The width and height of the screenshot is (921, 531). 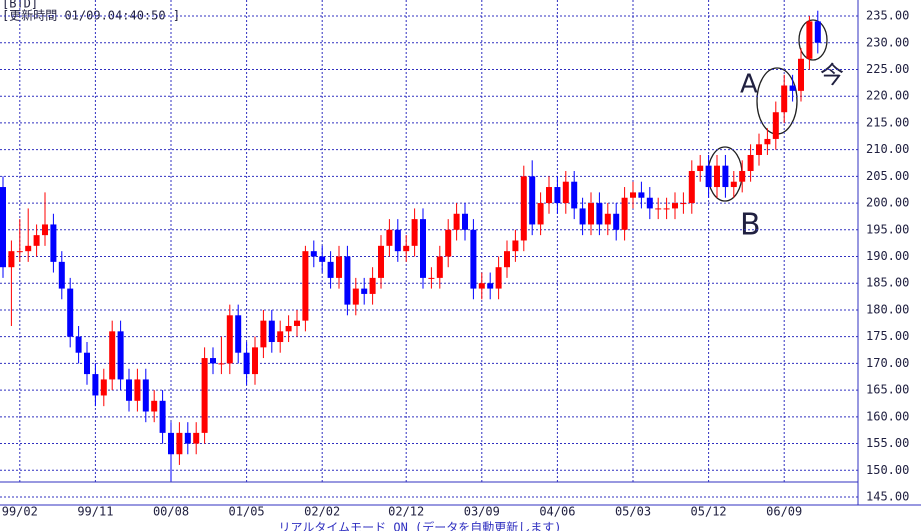 I want to click on x-tick-label: 03/09, so click(x=482, y=512).